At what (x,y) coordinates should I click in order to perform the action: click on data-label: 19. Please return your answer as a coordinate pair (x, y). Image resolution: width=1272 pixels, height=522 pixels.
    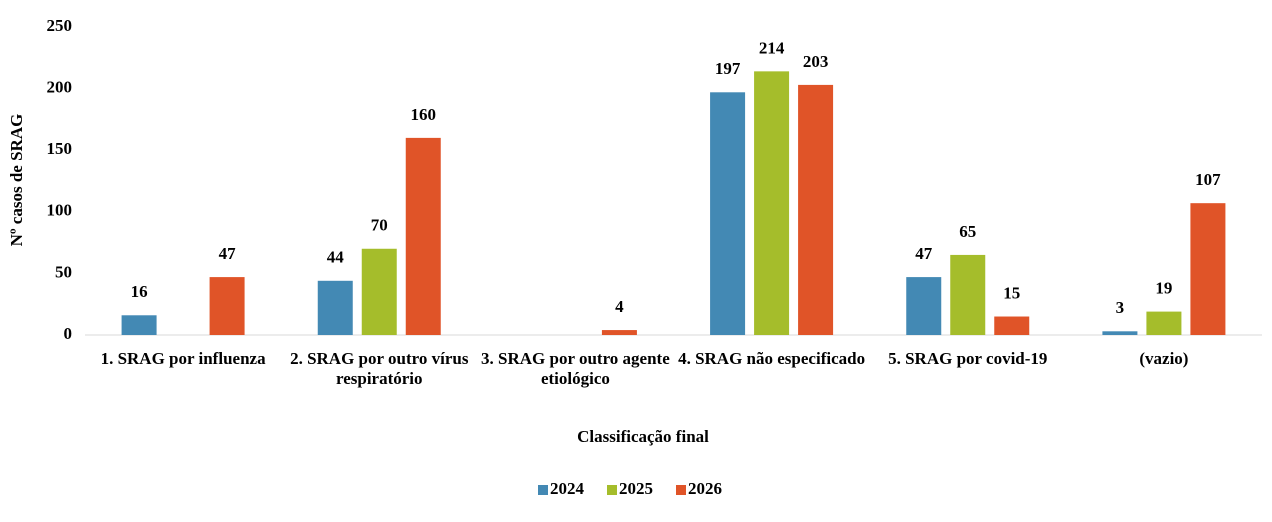
    Looking at the image, I should click on (1163, 287).